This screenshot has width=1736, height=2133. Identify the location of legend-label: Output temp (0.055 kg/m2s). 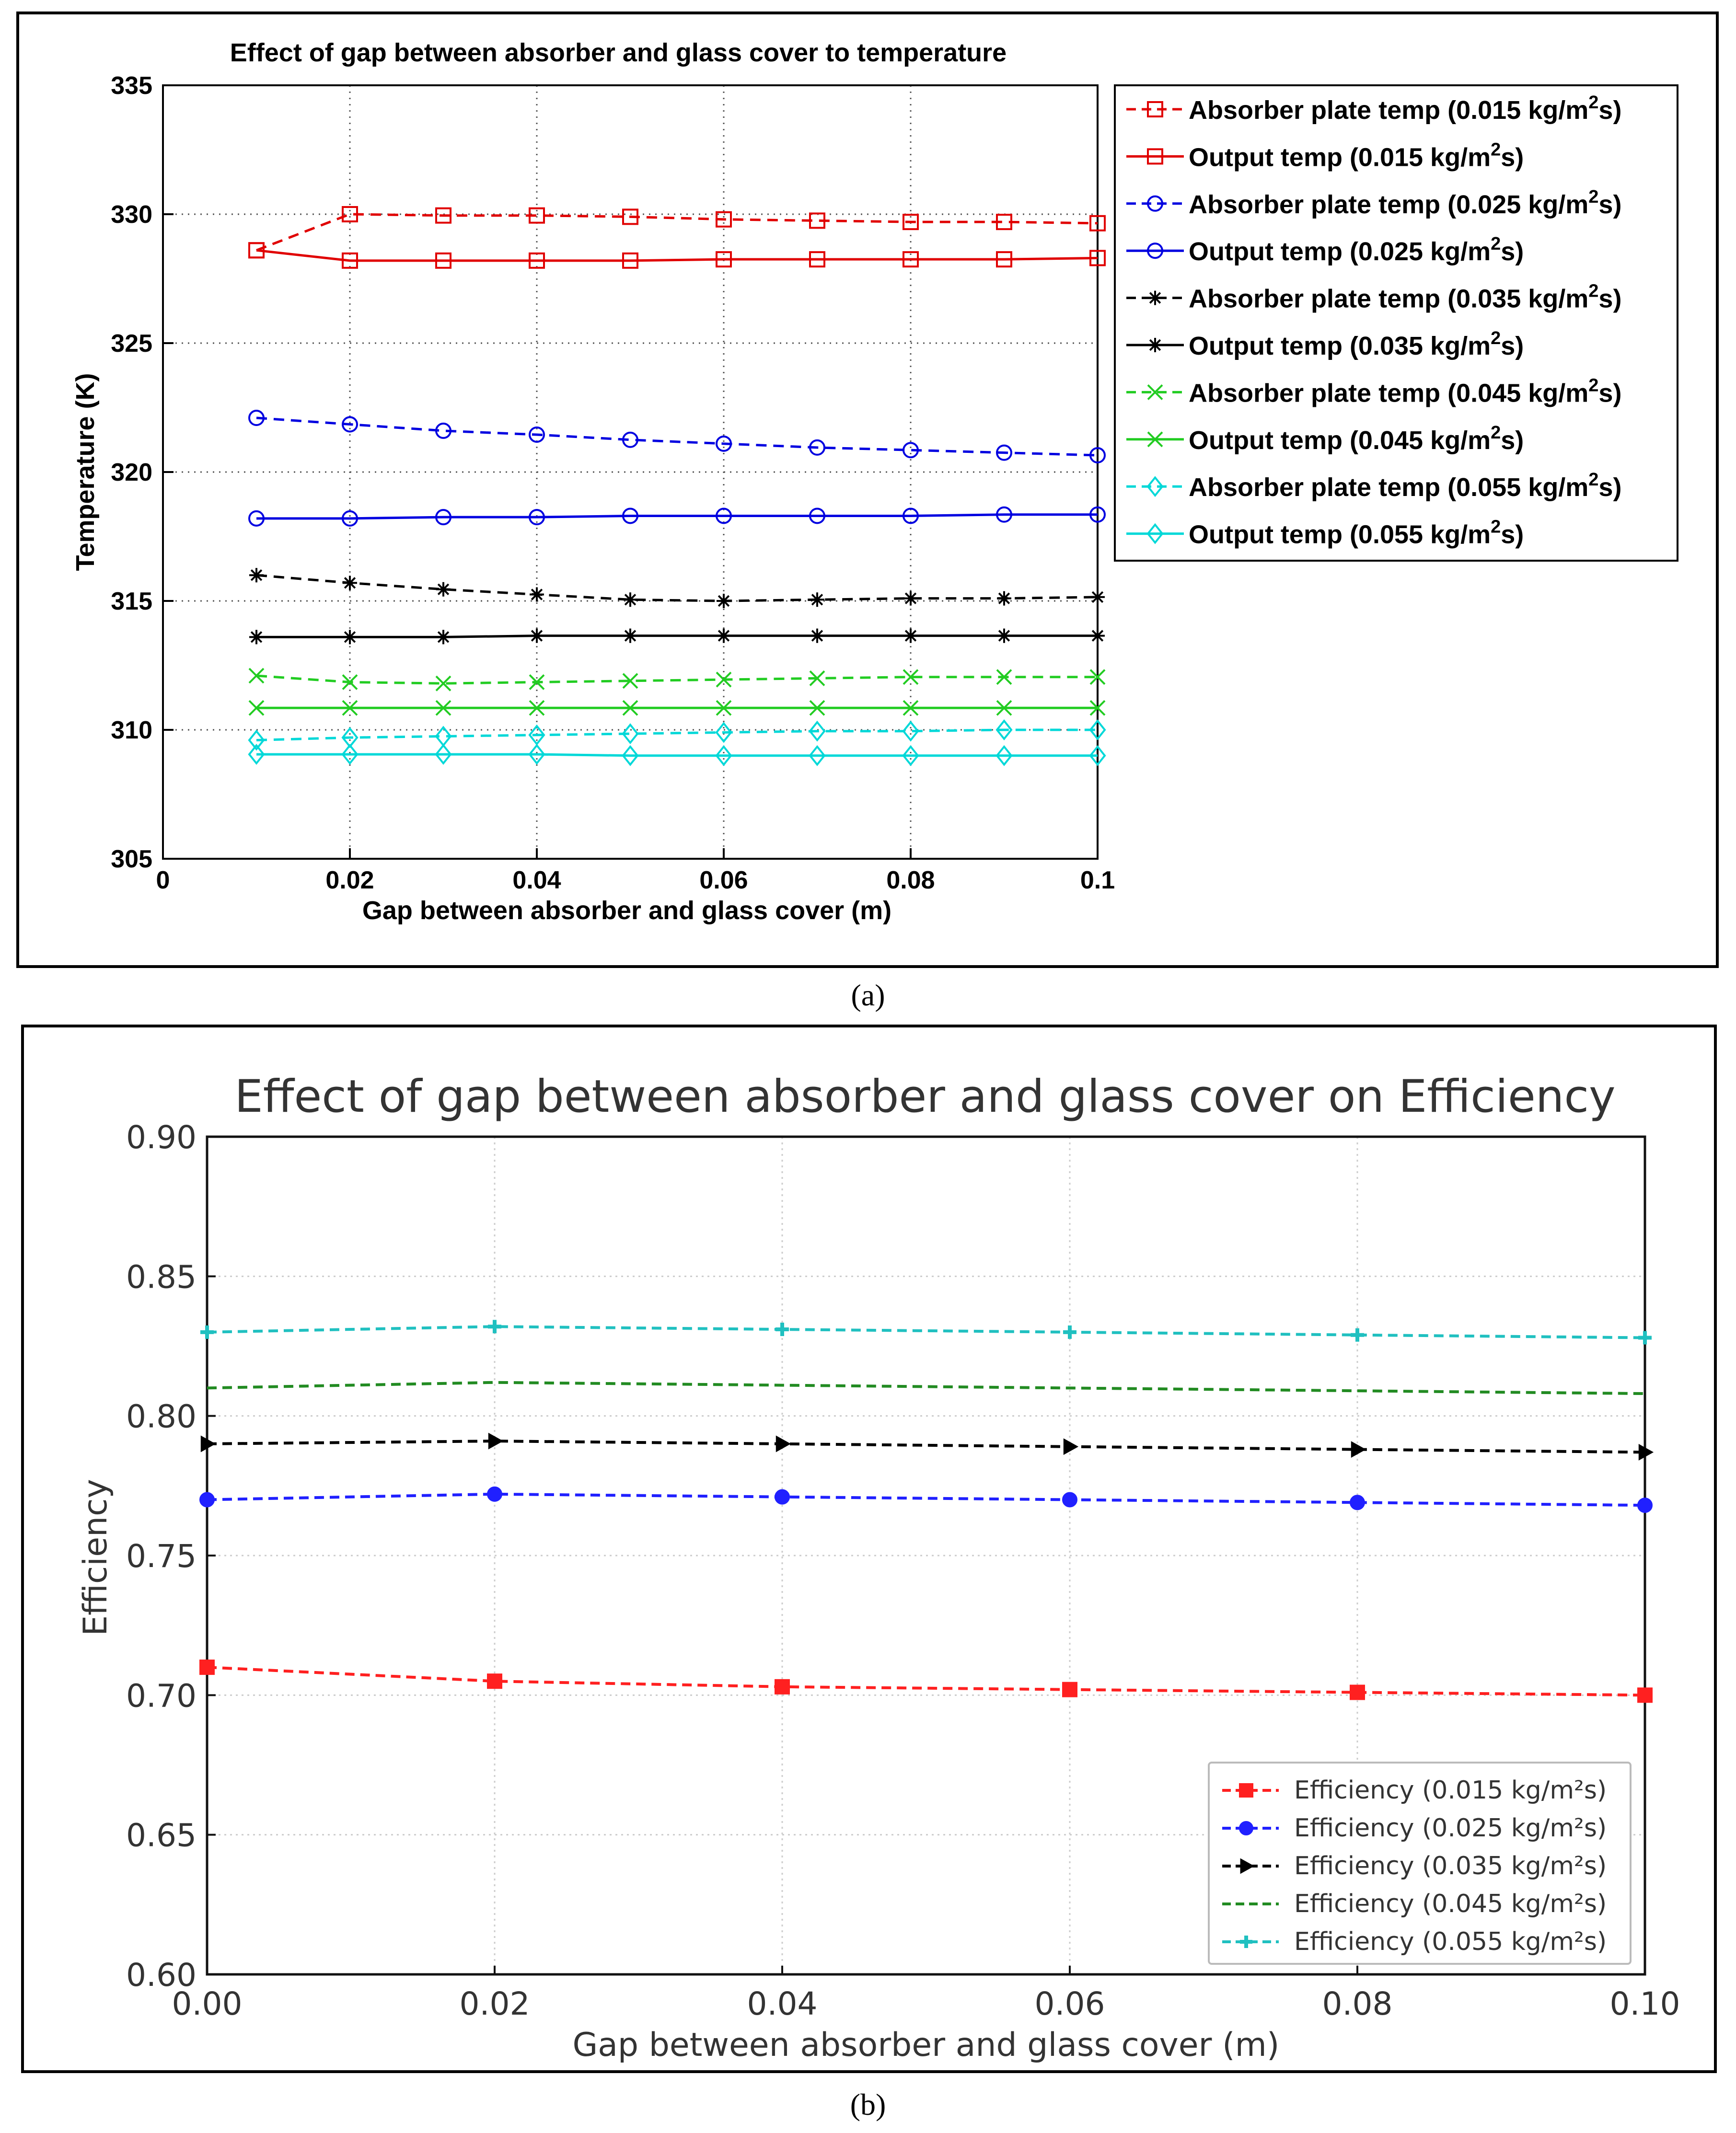
(1357, 533).